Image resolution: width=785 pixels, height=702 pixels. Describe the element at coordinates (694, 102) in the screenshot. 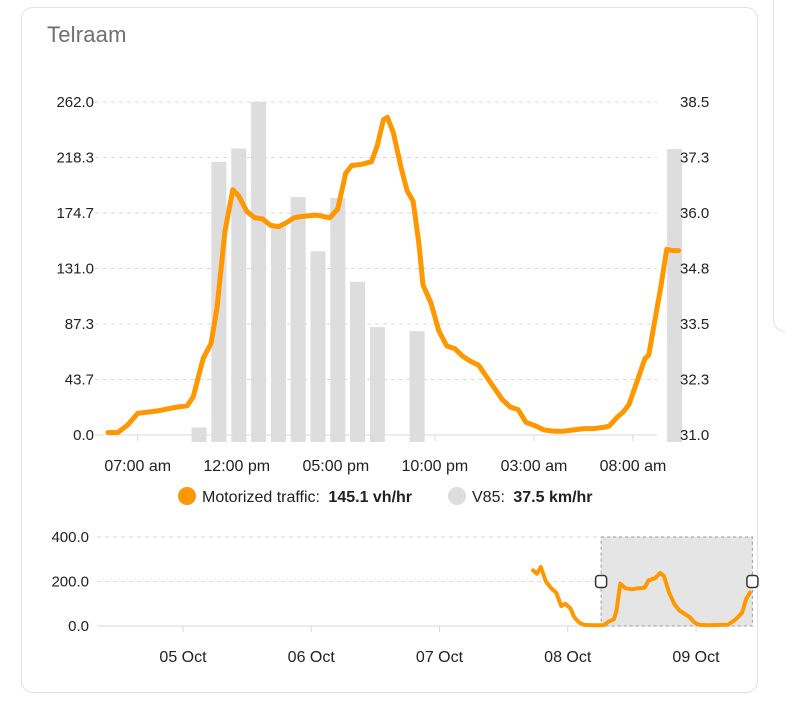

I see `y-right-tick-label: 38.5` at that location.